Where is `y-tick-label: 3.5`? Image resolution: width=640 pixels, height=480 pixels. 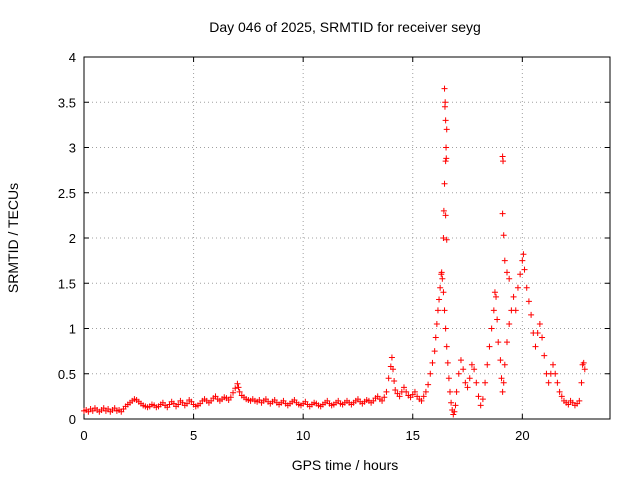
y-tick-label: 3.5 is located at coordinates (67, 102).